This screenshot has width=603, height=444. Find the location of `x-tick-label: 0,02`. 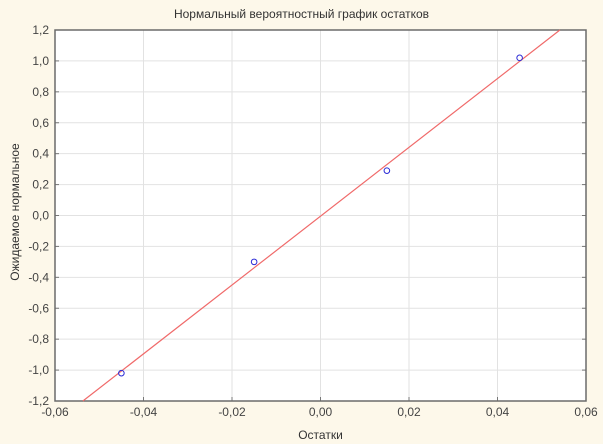

x-tick-label: 0,02 is located at coordinates (409, 412).